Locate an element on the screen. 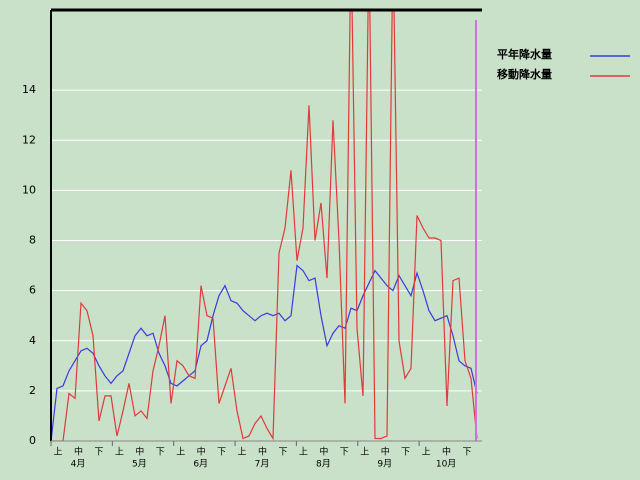 This screenshot has width=640, height=480. month-label: 10月 is located at coordinates (446, 464).